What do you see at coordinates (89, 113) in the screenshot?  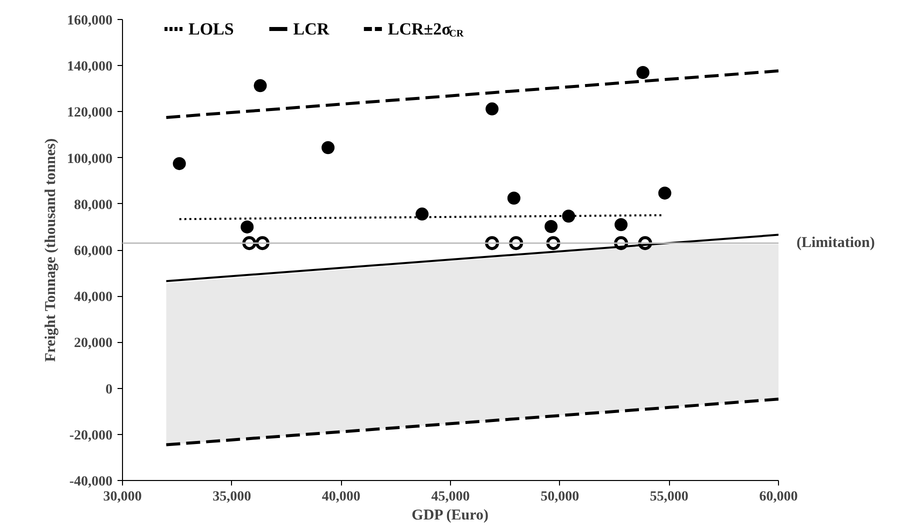 I see `y-tick-label: 120,000` at bounding box center [89, 113].